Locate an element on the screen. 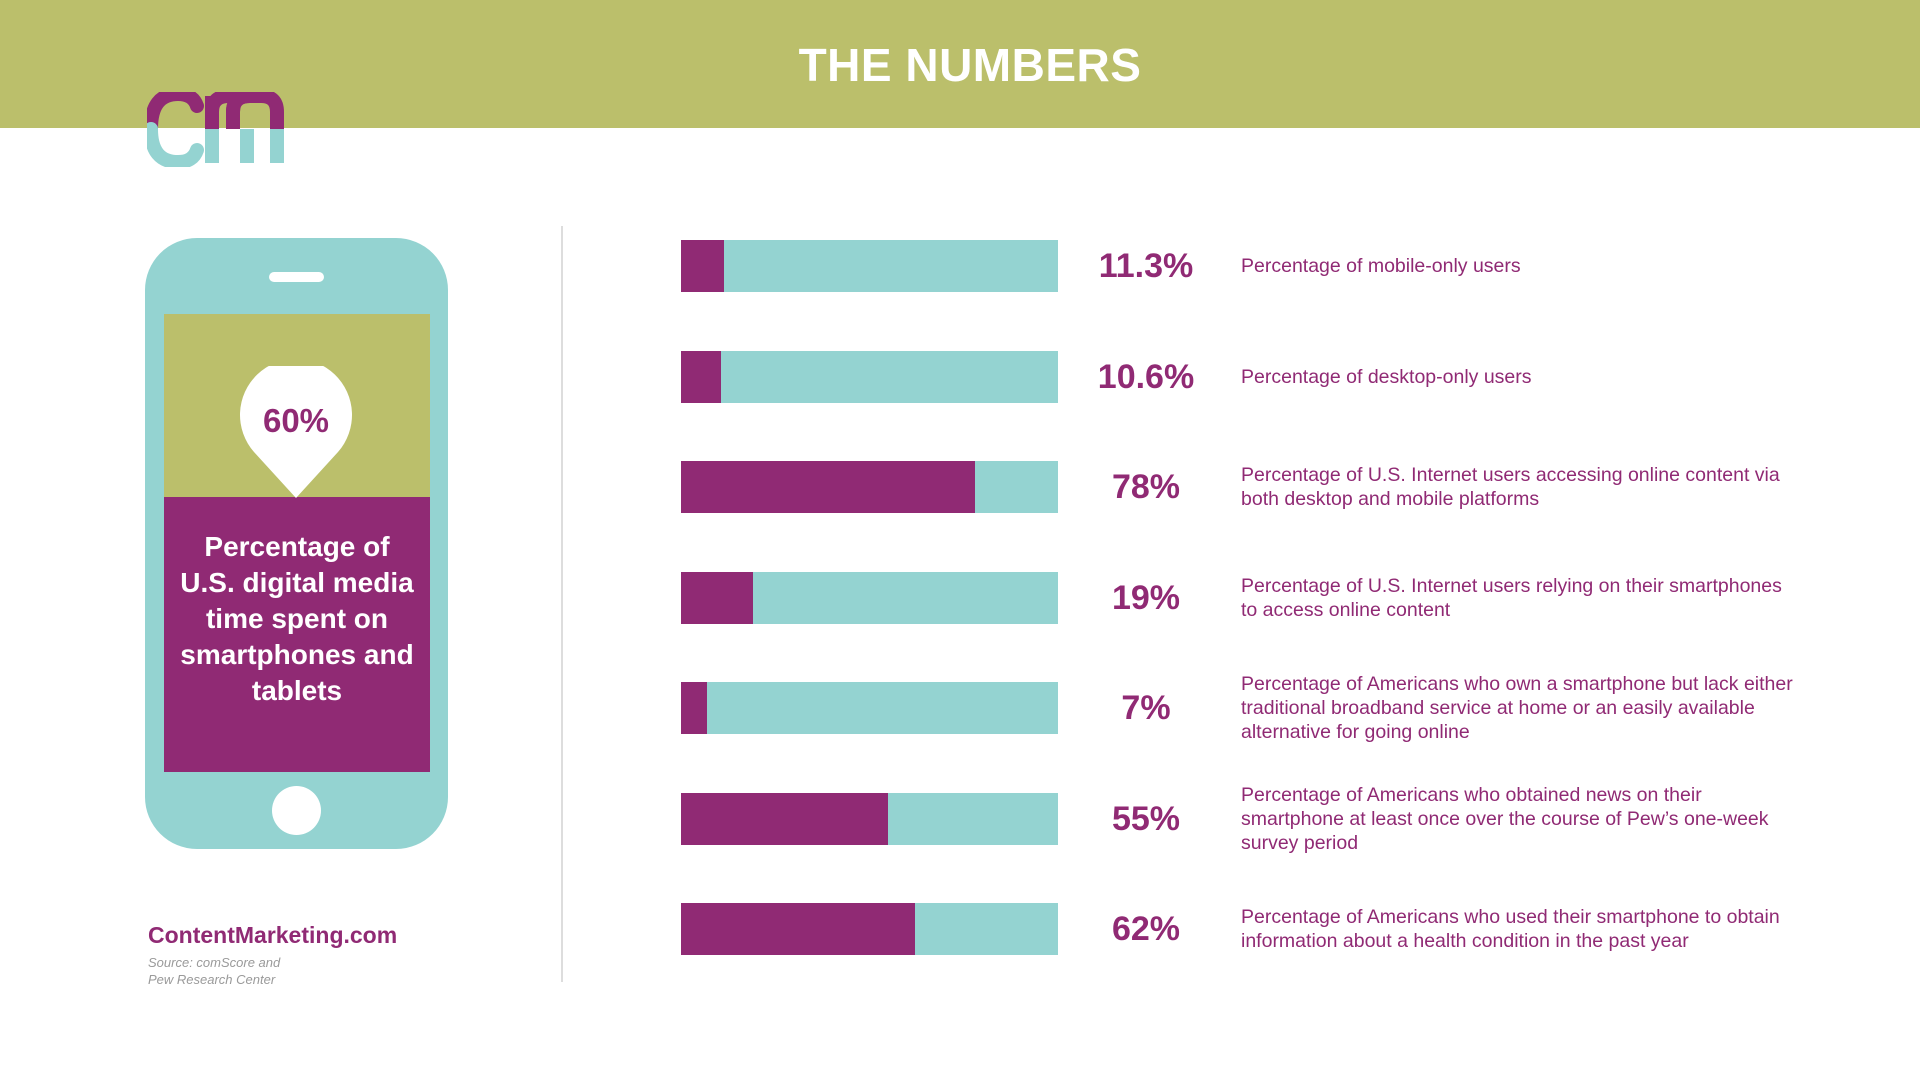  source-line-2: Pew Research Center is located at coordinates (212, 979).